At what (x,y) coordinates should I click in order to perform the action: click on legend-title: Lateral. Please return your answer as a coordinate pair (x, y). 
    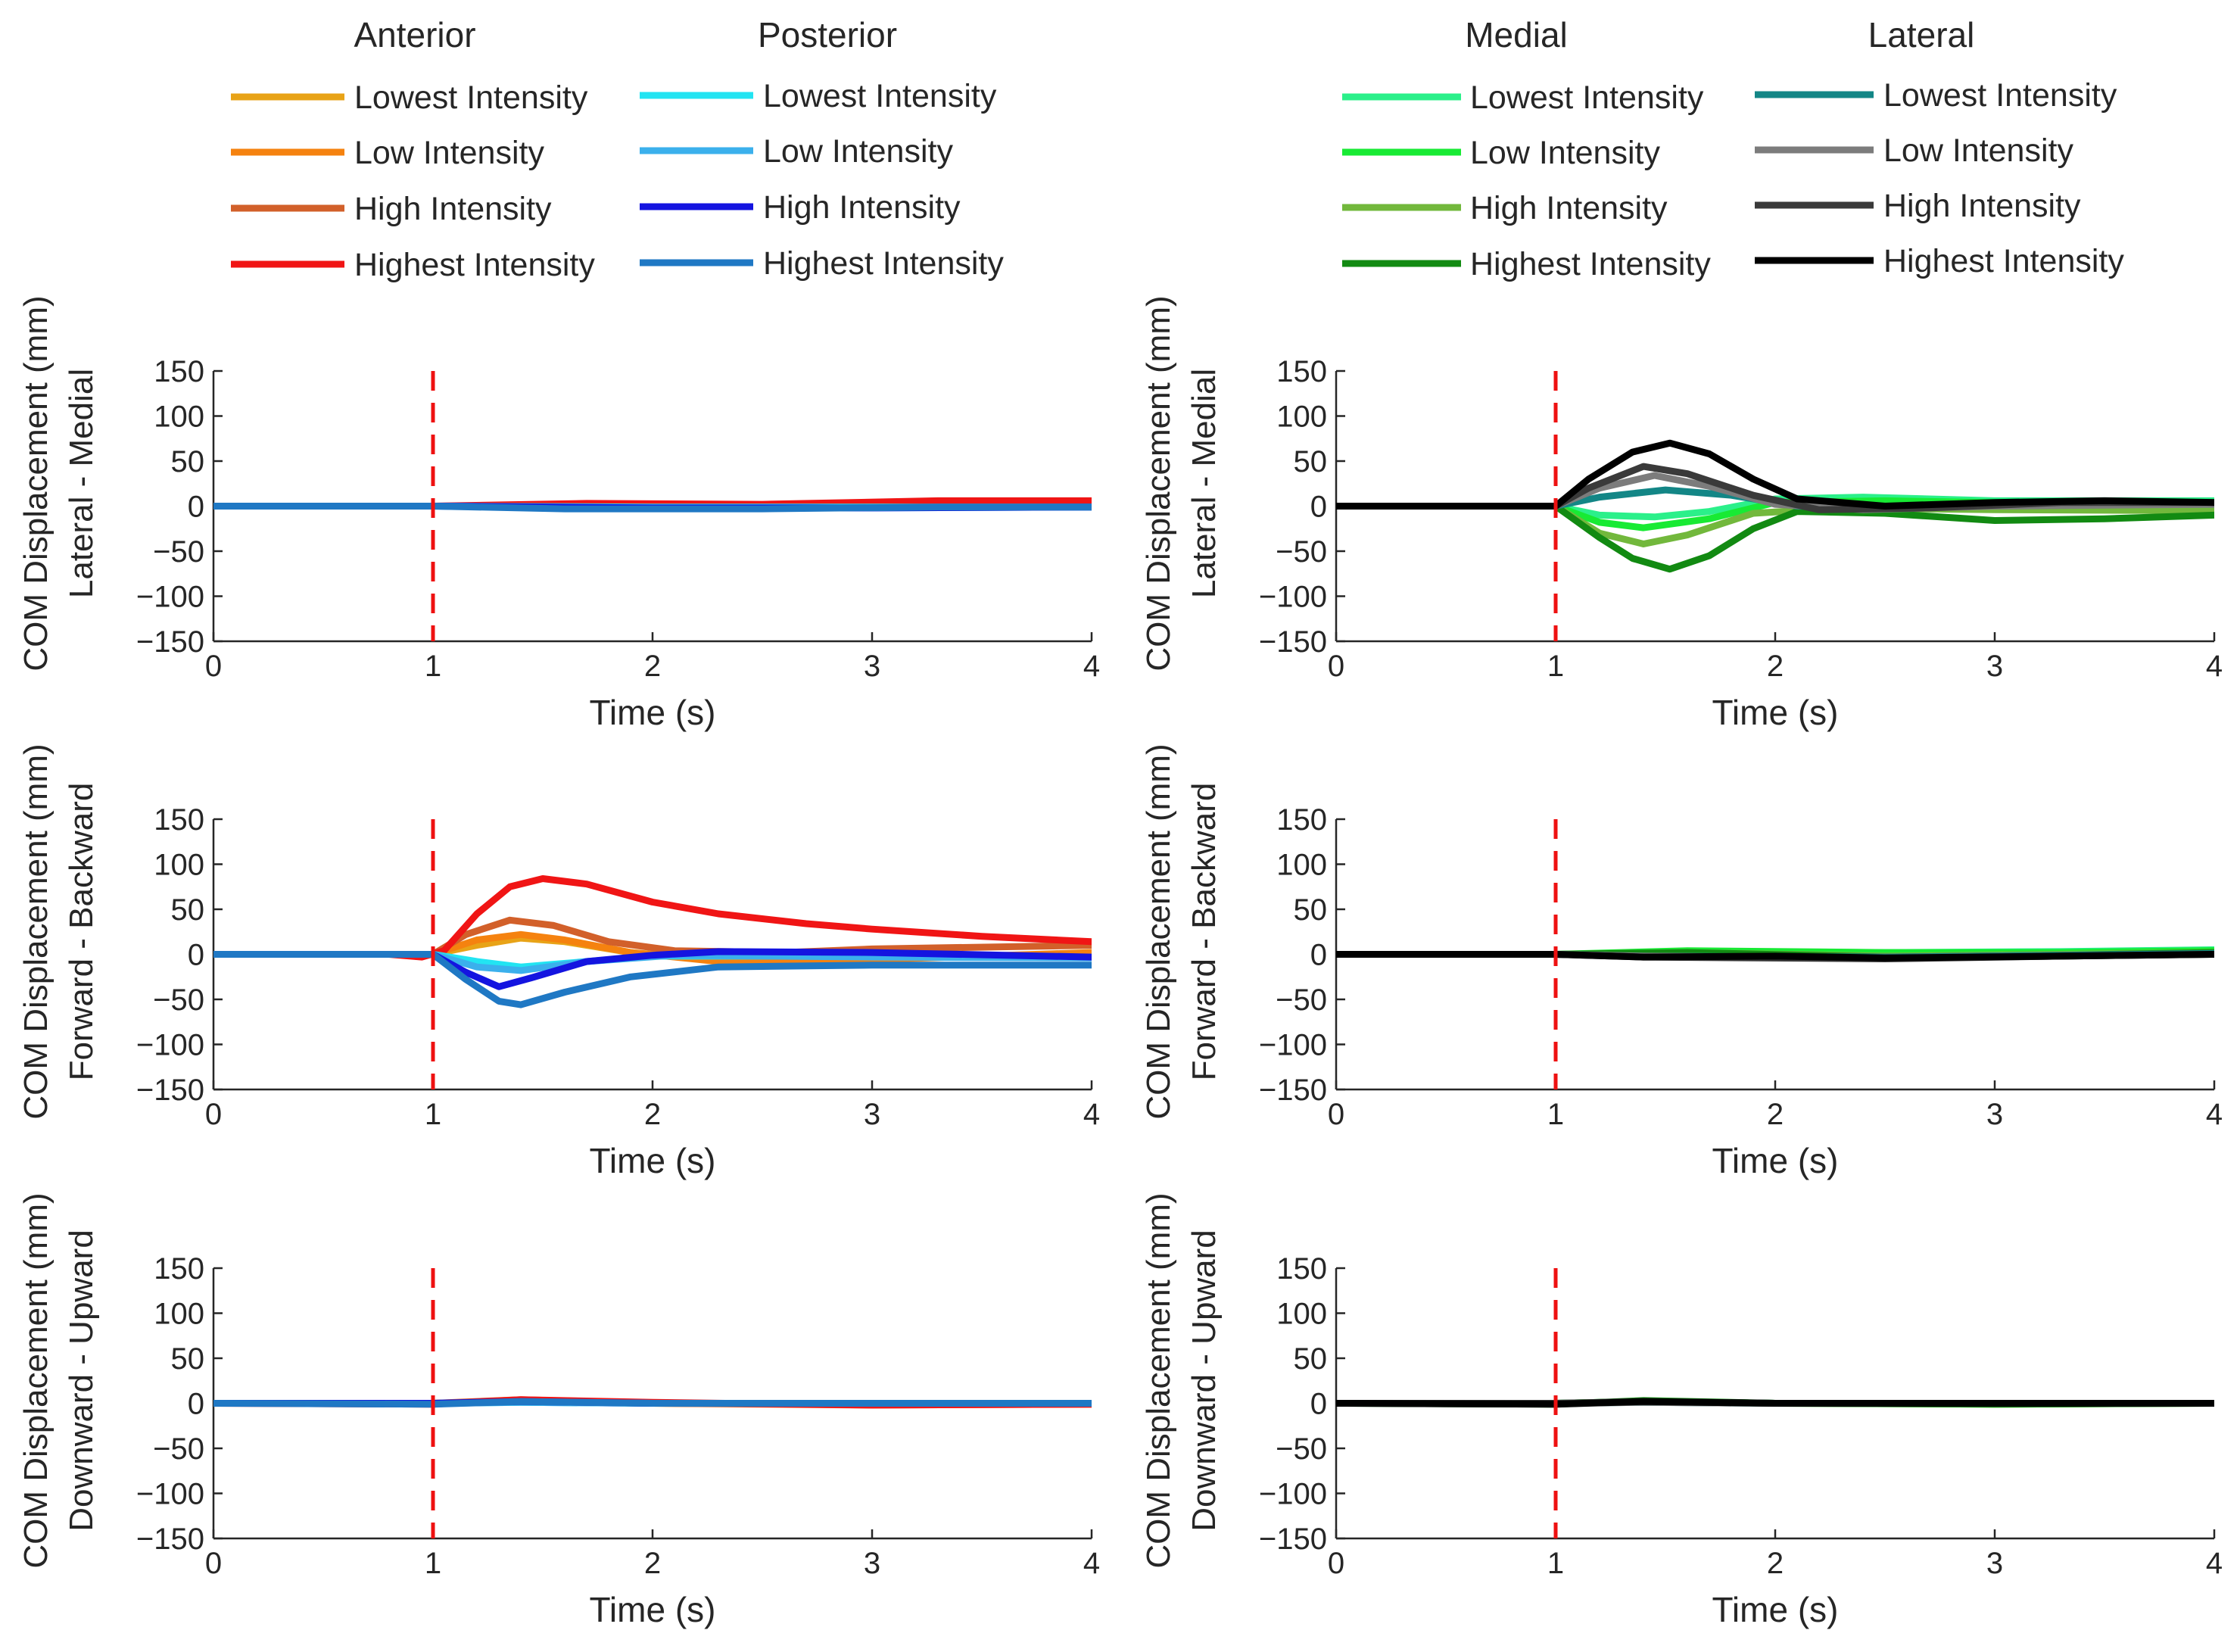
    Looking at the image, I should click on (1921, 35).